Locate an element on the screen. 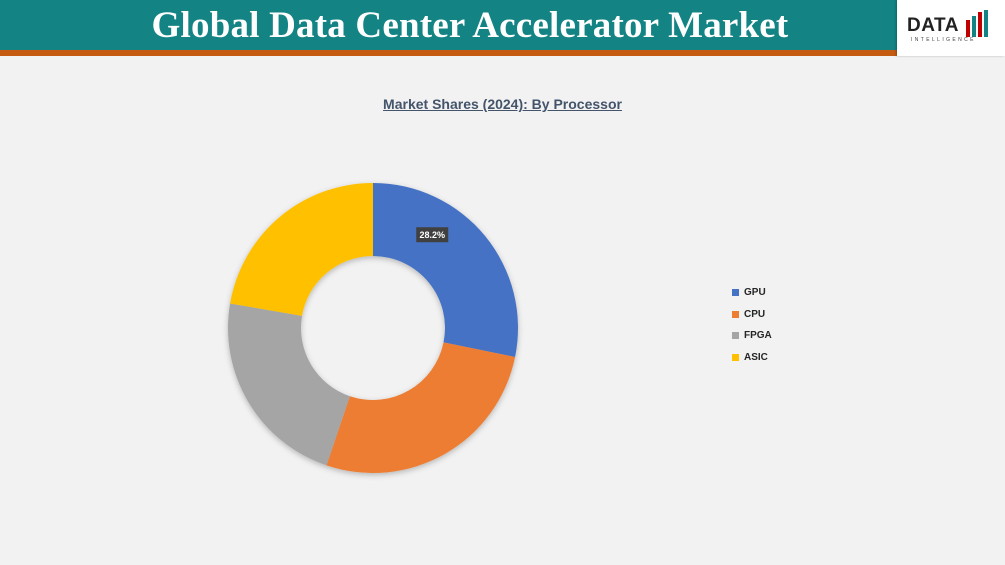  slice-cpu is located at coordinates (421, 407).